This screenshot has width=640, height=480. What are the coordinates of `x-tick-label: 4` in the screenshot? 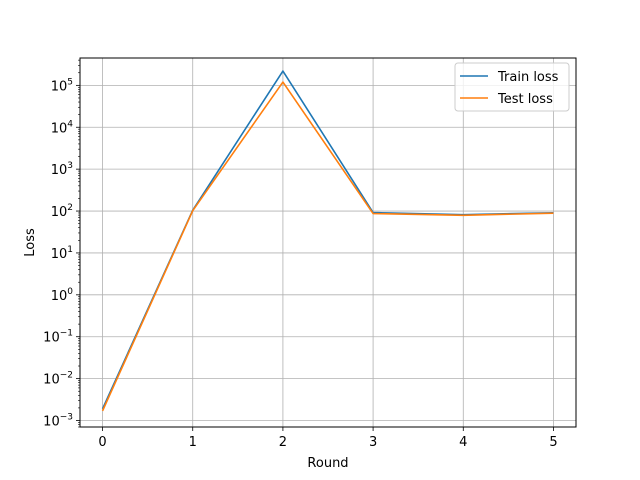 It's located at (463, 442).